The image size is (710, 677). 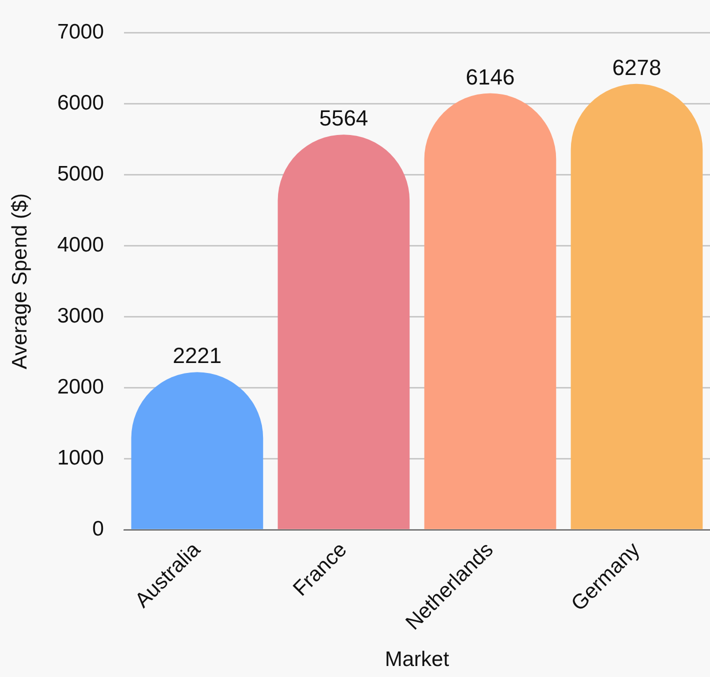 What do you see at coordinates (80, 32) in the screenshot?
I see `y-tick-label: 7000` at bounding box center [80, 32].